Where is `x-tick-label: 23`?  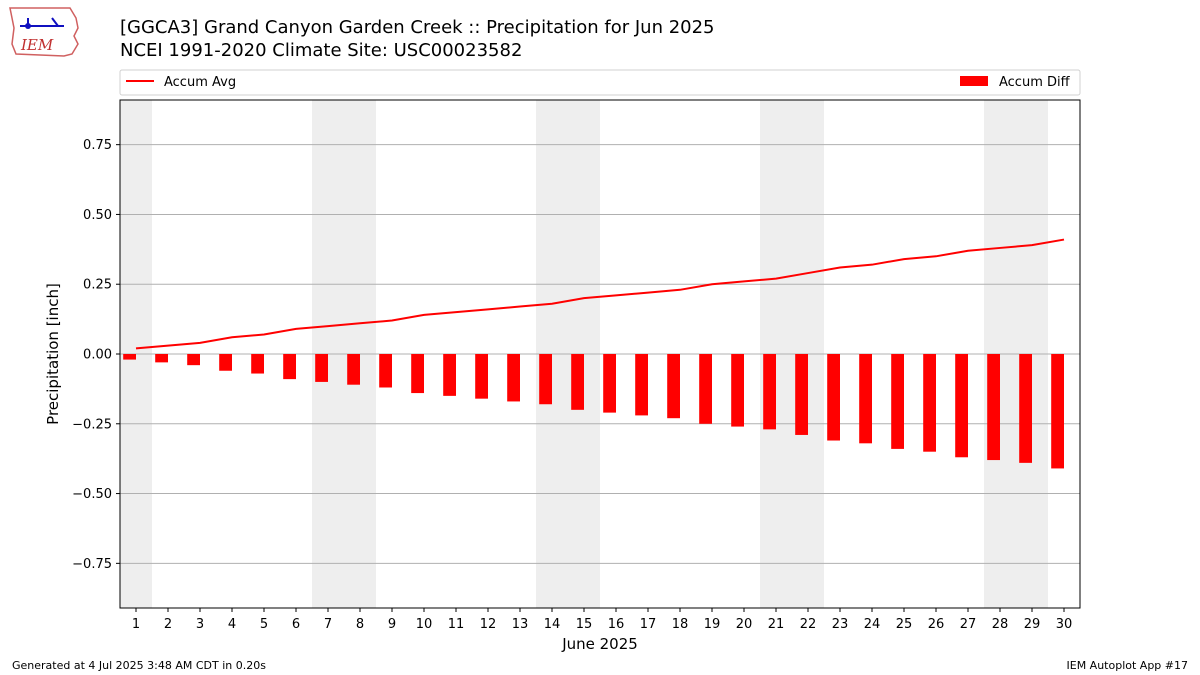 x-tick-label: 23 is located at coordinates (840, 624).